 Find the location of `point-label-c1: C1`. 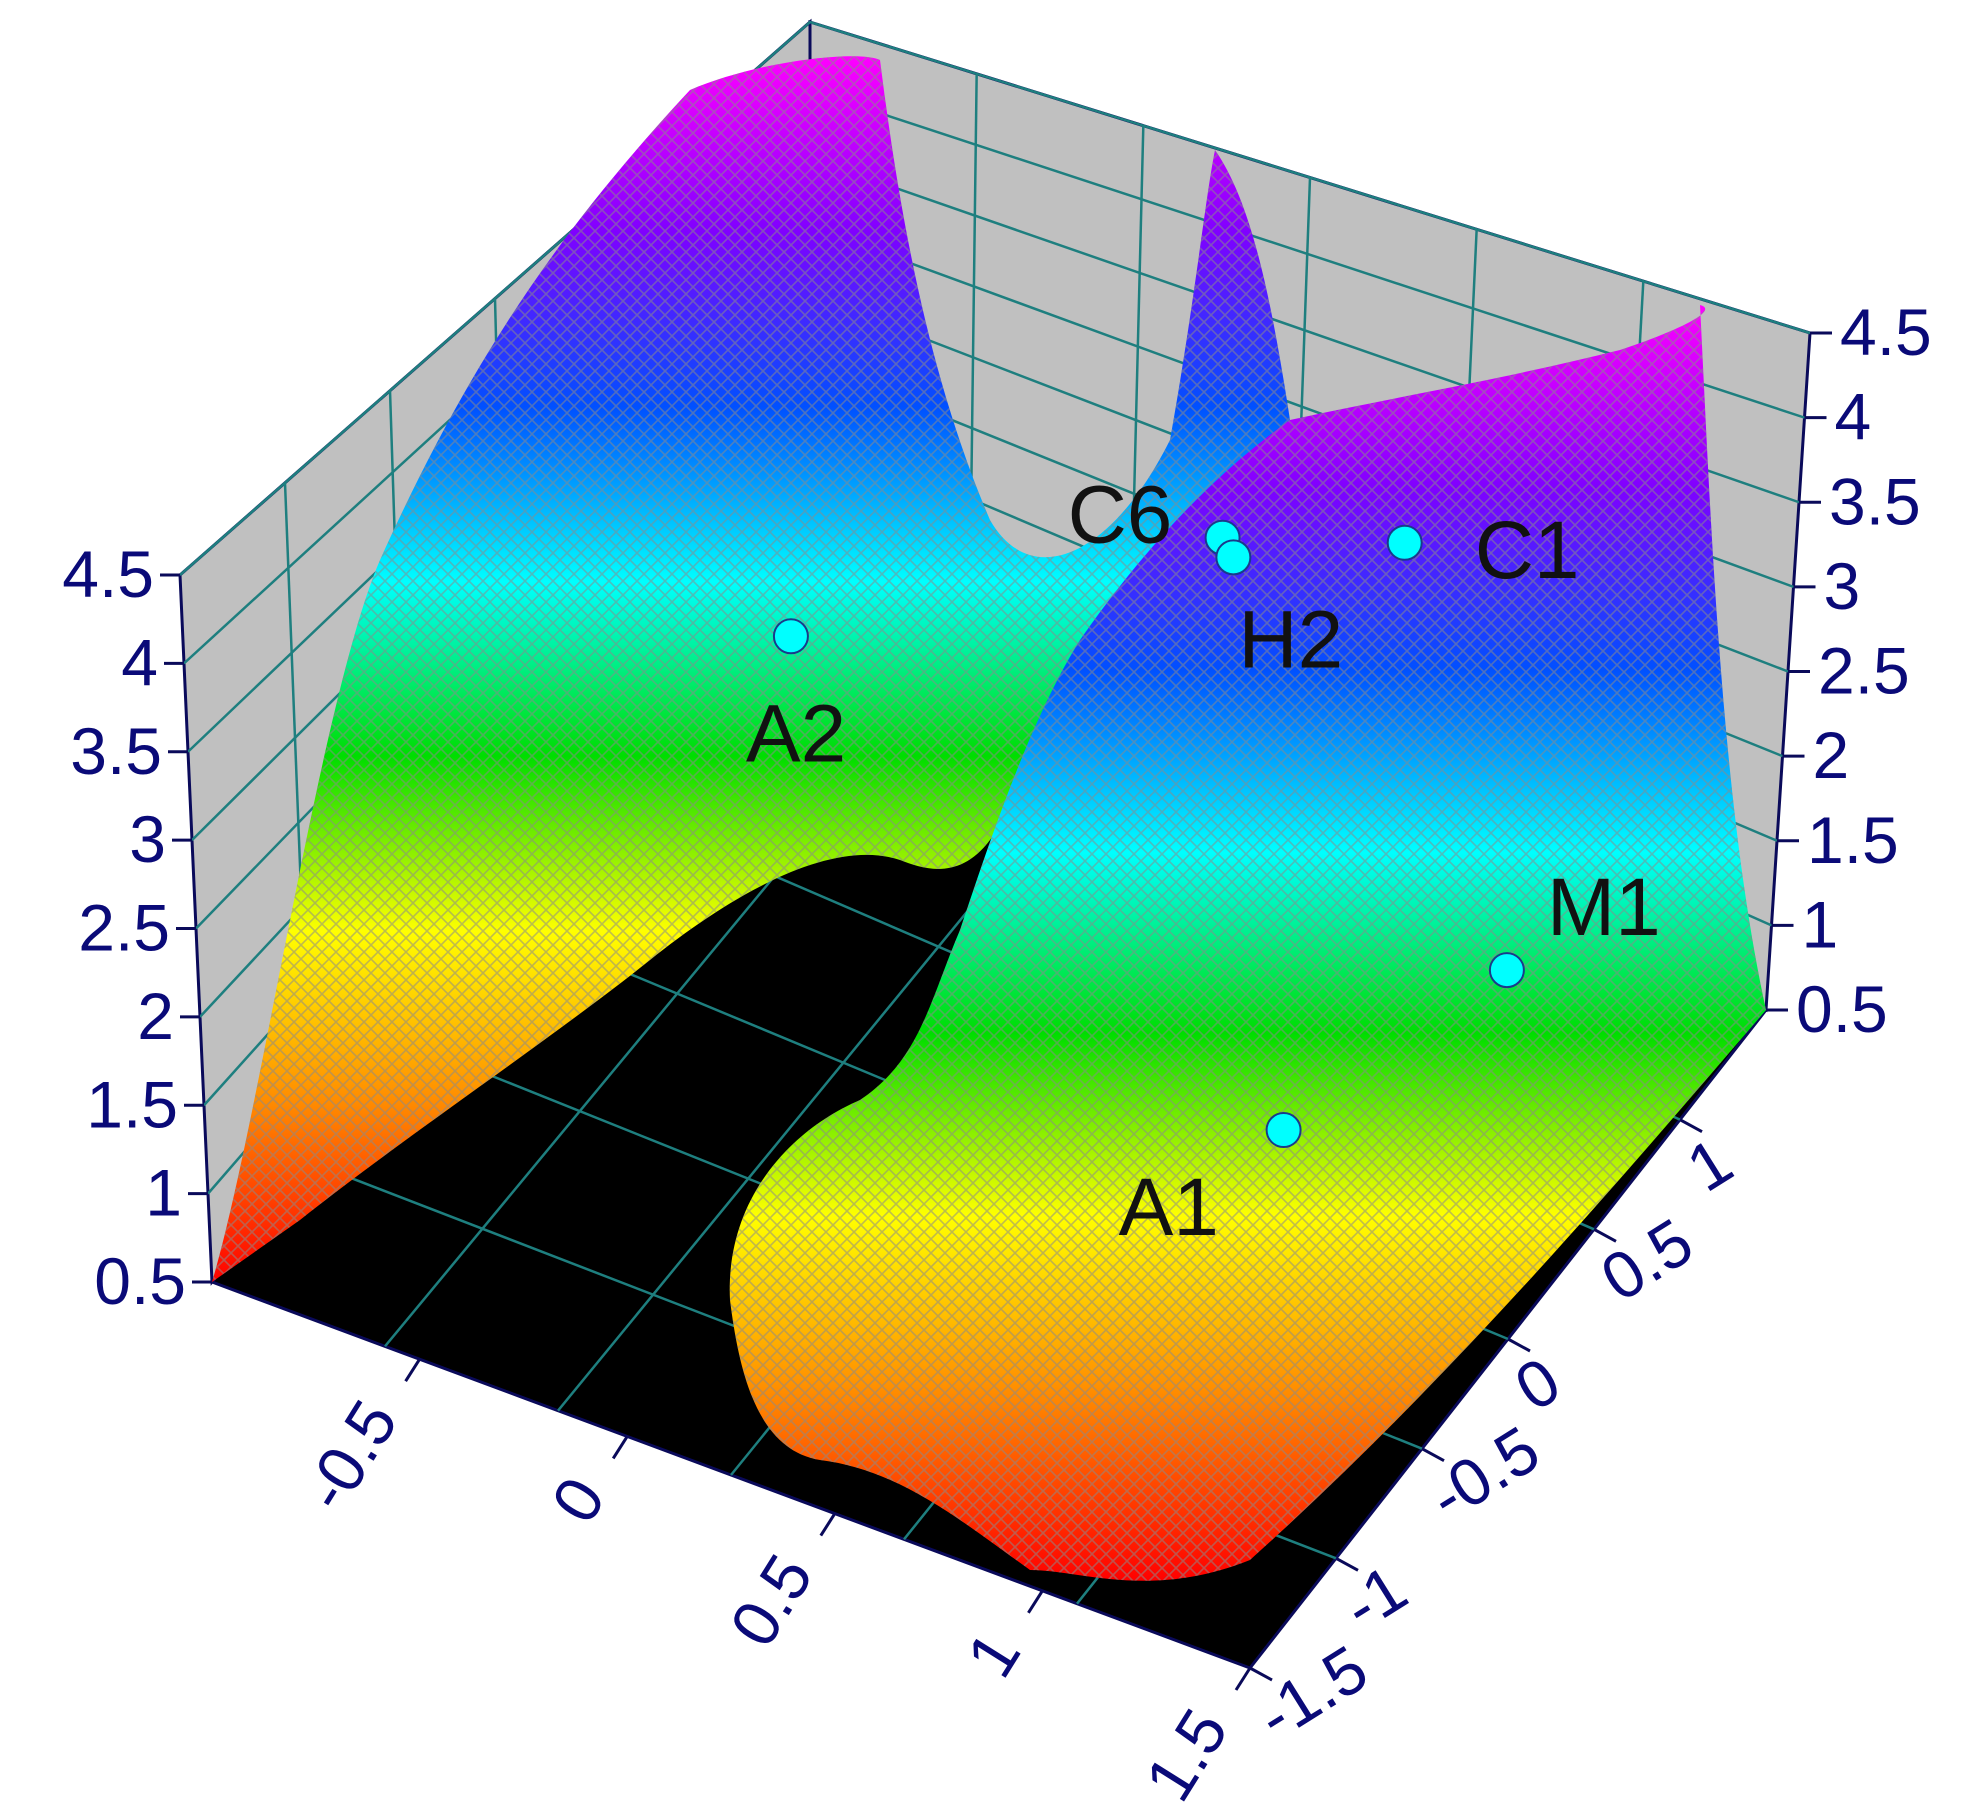

point-label-c1: C1 is located at coordinates (1527, 550).